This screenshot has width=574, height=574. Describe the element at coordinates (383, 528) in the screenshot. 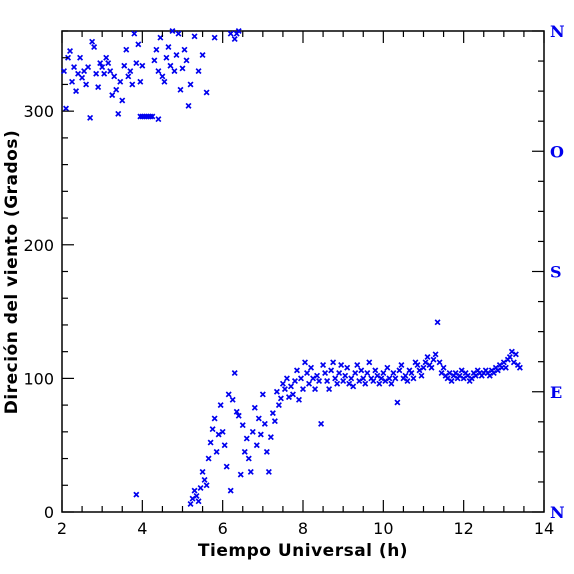

I see `x-tick-label: 10` at that location.